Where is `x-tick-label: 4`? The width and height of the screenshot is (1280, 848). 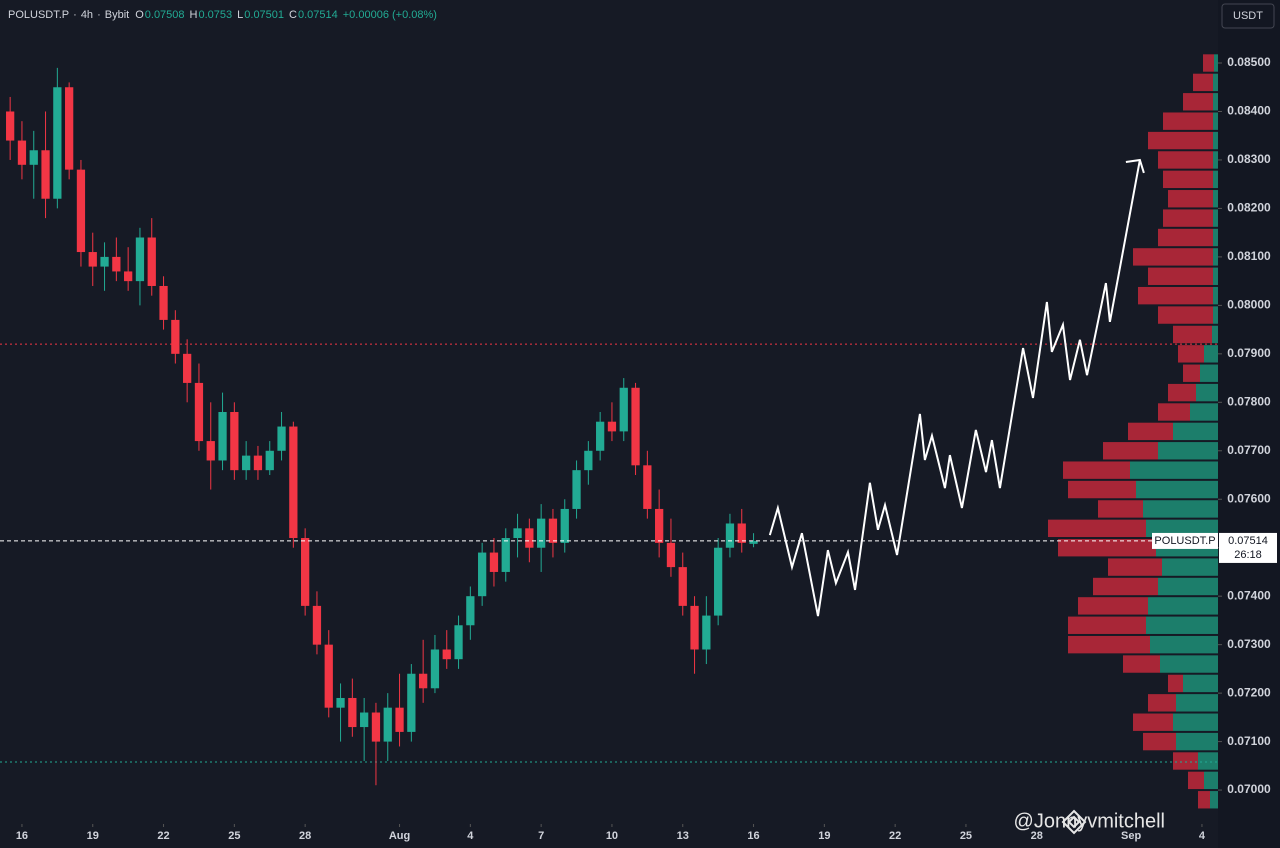 x-tick-label: 4 is located at coordinates (470, 836).